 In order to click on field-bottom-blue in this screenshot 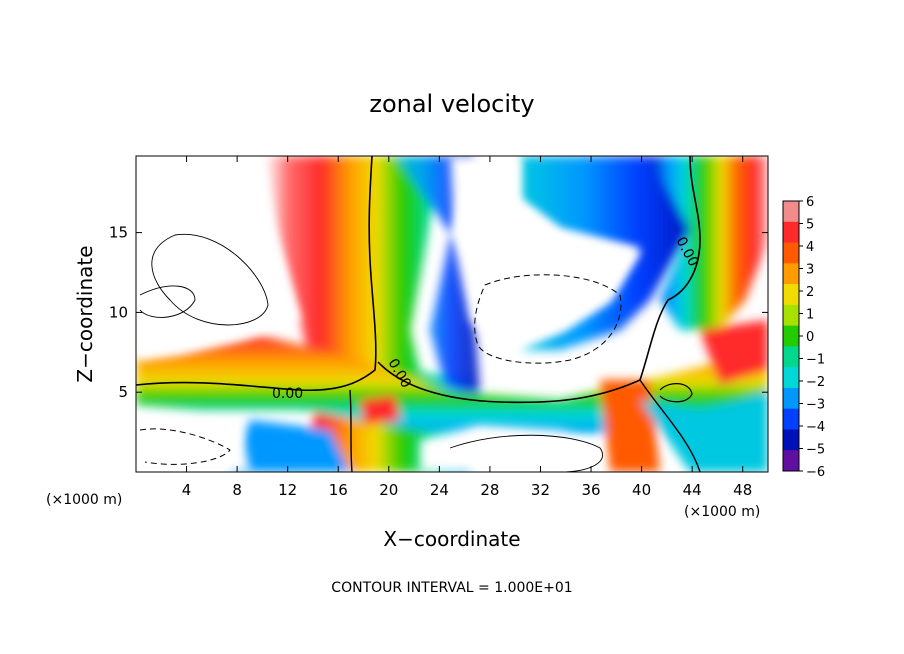, I will do `click(290, 446)`.